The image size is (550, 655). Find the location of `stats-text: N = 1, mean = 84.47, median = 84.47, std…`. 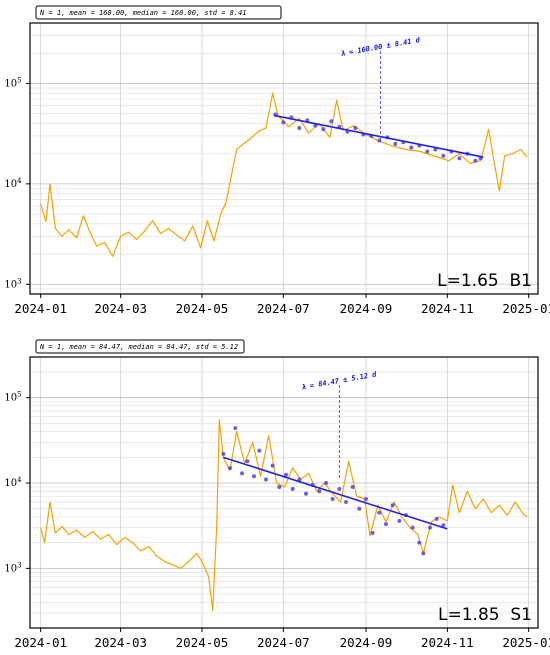

stats-text: N = 1, mean = 84.47, median = 84.47, std… is located at coordinates (138, 347).